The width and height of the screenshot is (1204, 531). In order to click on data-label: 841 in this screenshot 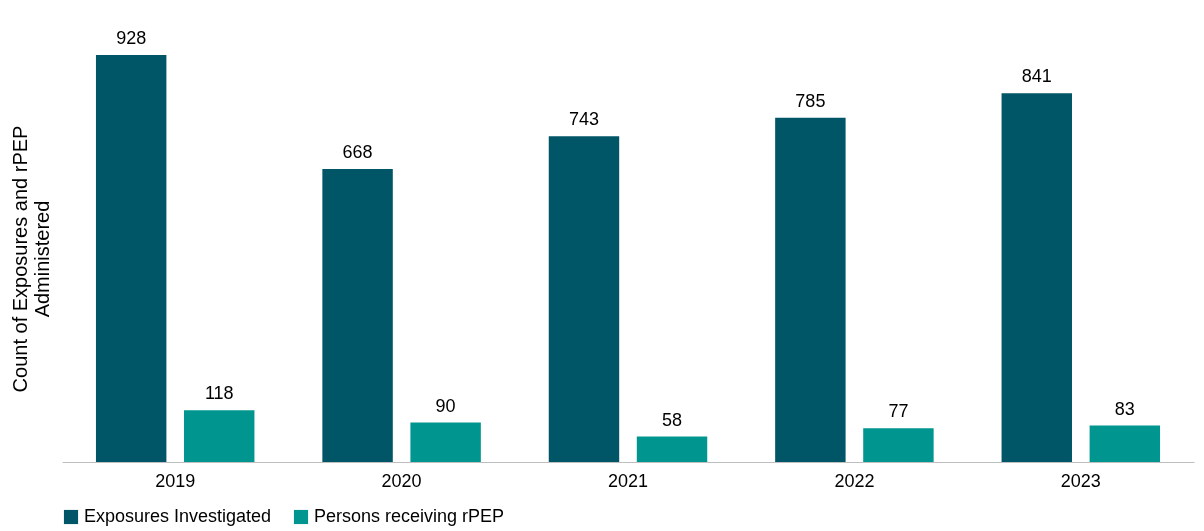, I will do `click(1036, 76)`.